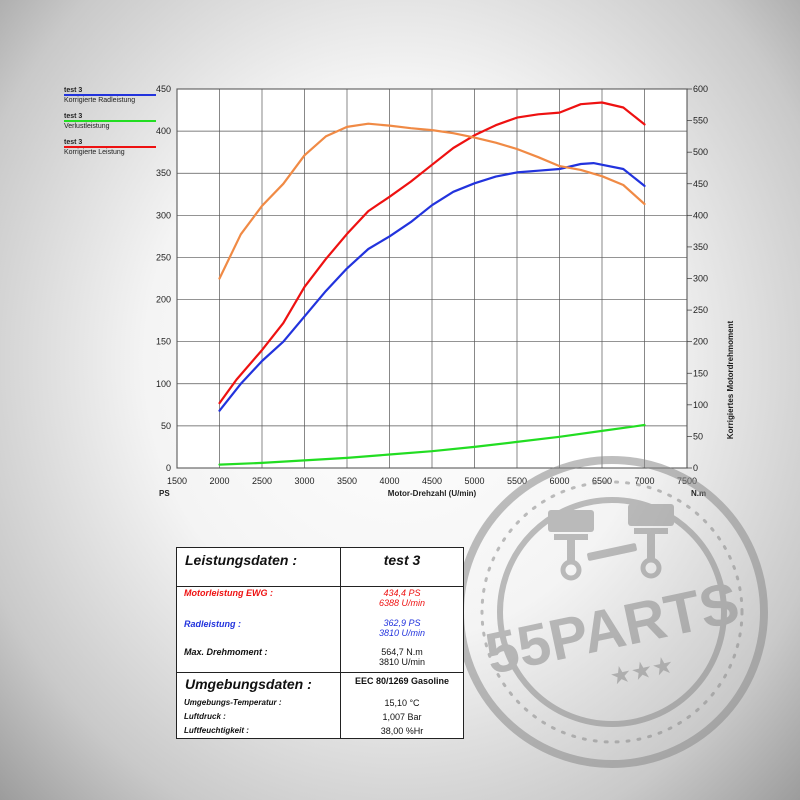 This screenshot has width=800, height=800. Describe the element at coordinates (700, 152) in the screenshot. I see `y-right-tick-label: 500` at that location.